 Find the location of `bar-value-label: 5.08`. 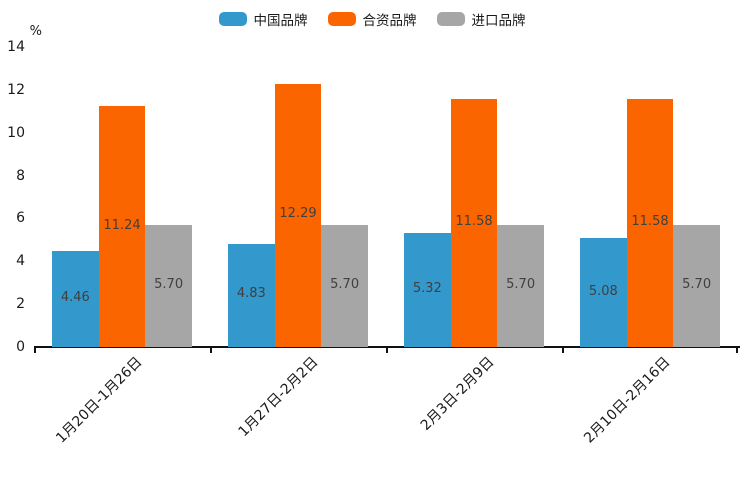

bar-value-label: 5.08 is located at coordinates (603, 291).